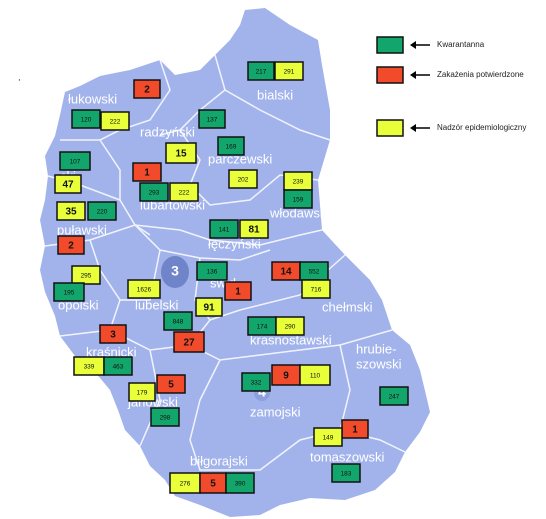  Describe the element at coordinates (165, 418) in the screenshot. I see `count-value: 298` at that location.